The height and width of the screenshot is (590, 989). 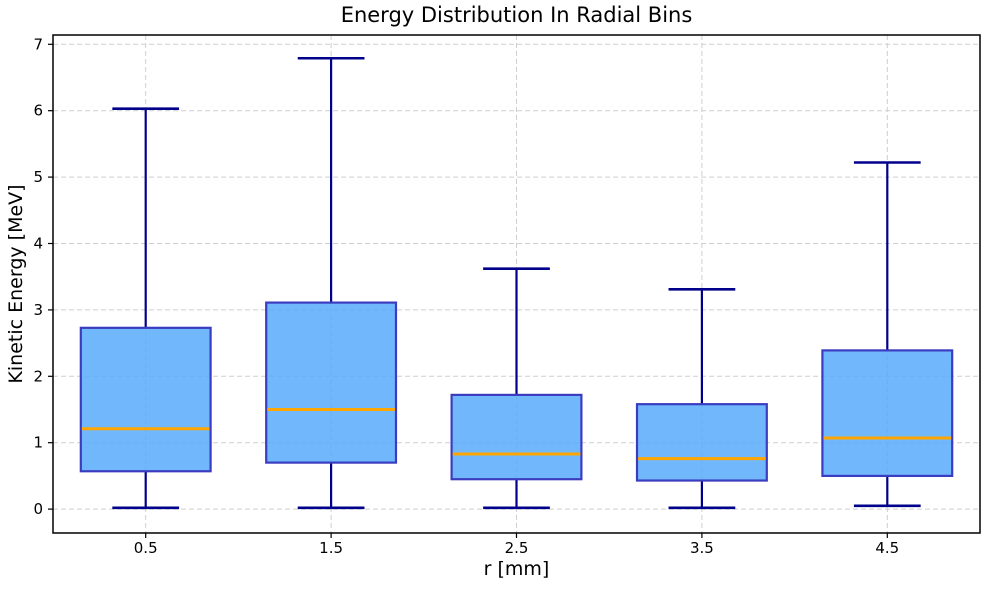 I want to click on y-tick-label: 2, so click(x=38, y=376).